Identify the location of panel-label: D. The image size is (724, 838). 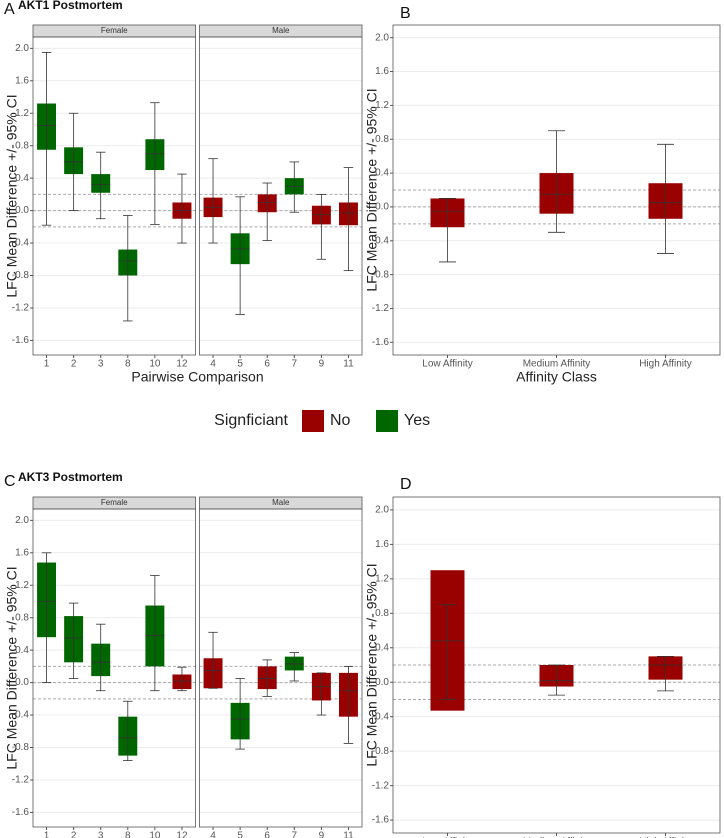
(406, 484).